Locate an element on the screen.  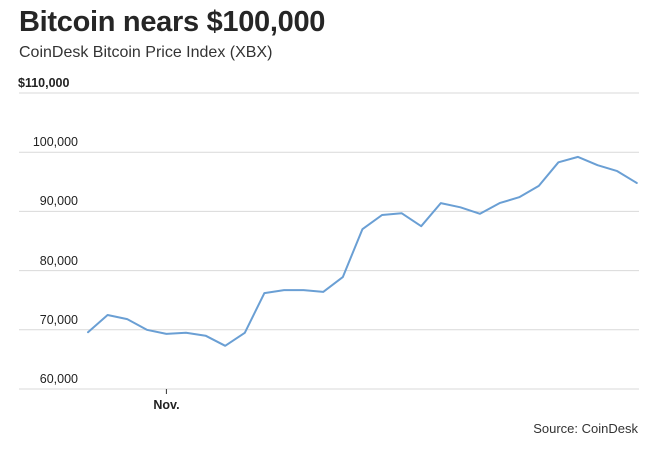
y-tick-label: 70,000 is located at coordinates (58, 319).